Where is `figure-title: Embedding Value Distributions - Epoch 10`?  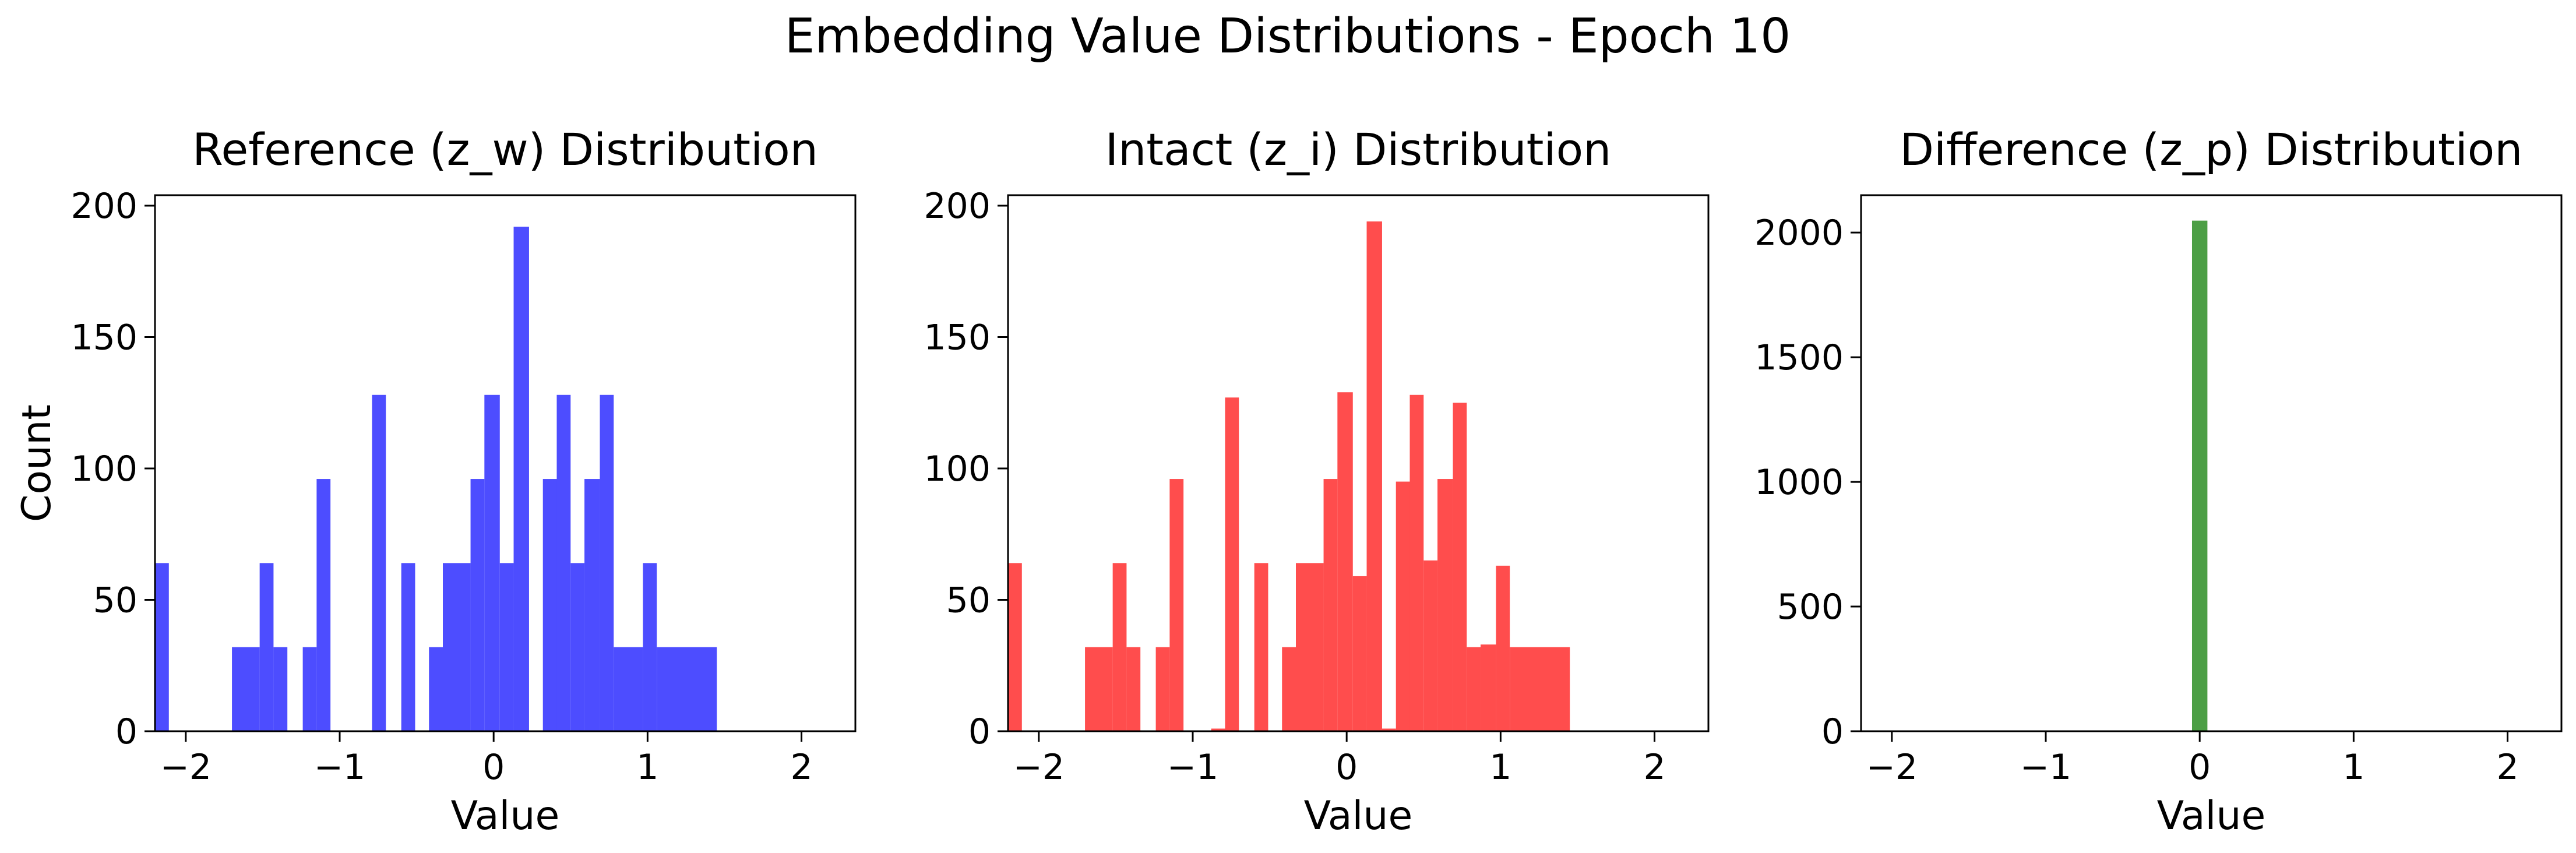 figure-title: Embedding Value Distributions - Epoch 10 is located at coordinates (1288, 36).